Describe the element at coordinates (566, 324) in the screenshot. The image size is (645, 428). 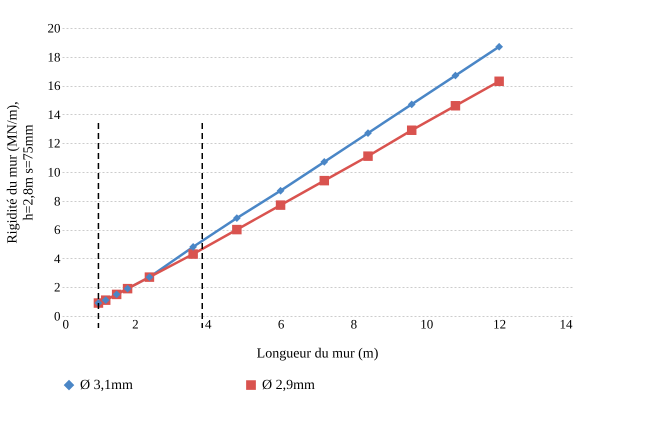
I see `x-tick-label: 14` at that location.